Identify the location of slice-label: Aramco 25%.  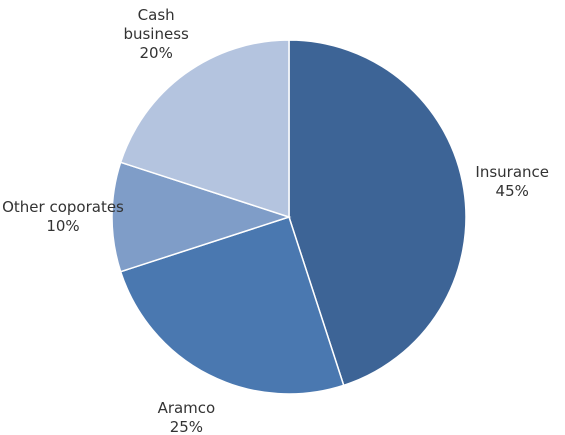
(186, 417).